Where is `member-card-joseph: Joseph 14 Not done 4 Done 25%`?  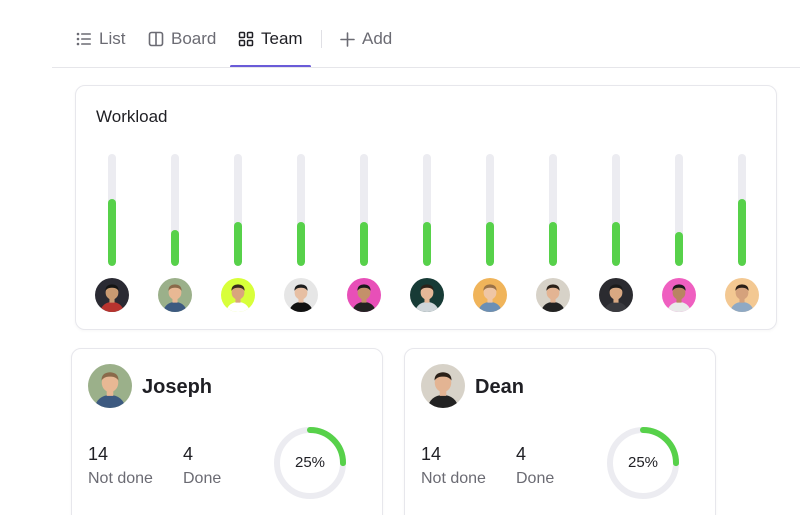
member-card-joseph: Joseph 14 Not done 4 Done 25% is located at coordinates (227, 431).